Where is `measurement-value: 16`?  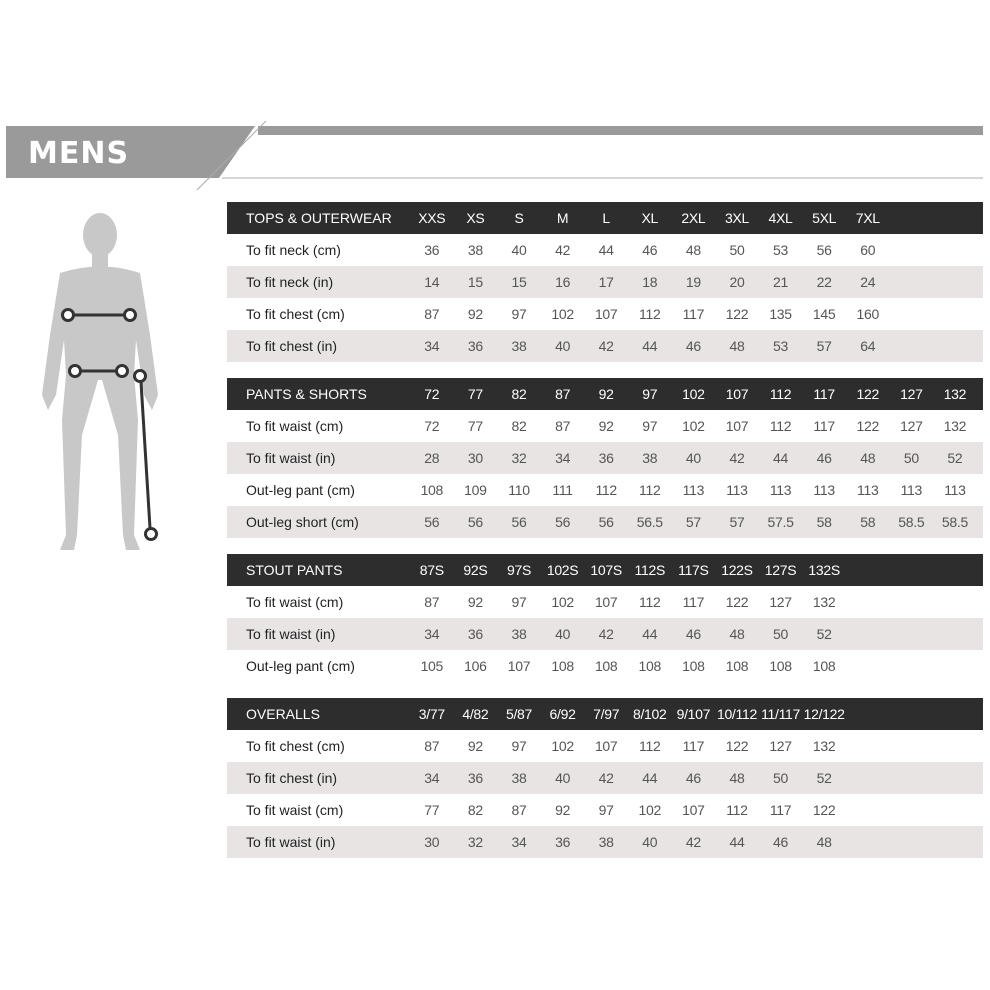 measurement-value: 16 is located at coordinates (563, 282).